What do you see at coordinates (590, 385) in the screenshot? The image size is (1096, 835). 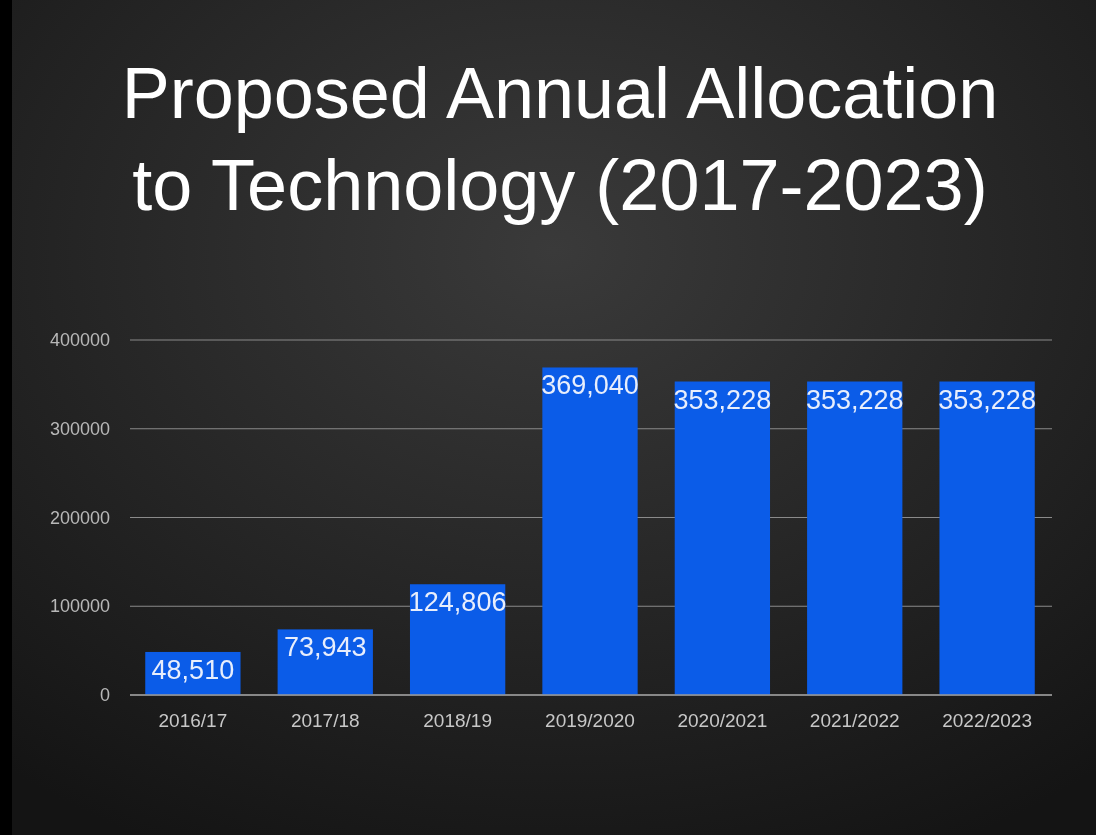 I see `data-label: 369,040` at bounding box center [590, 385].